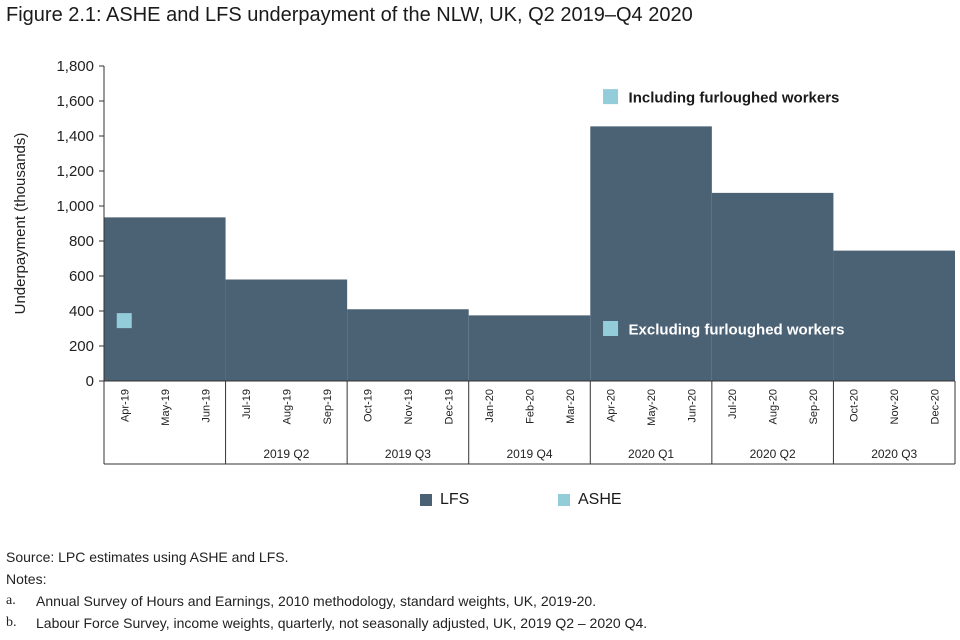 This screenshot has height=640, width=960. Describe the element at coordinates (75, 101) in the screenshot. I see `y-tick-label: 1,600` at that location.